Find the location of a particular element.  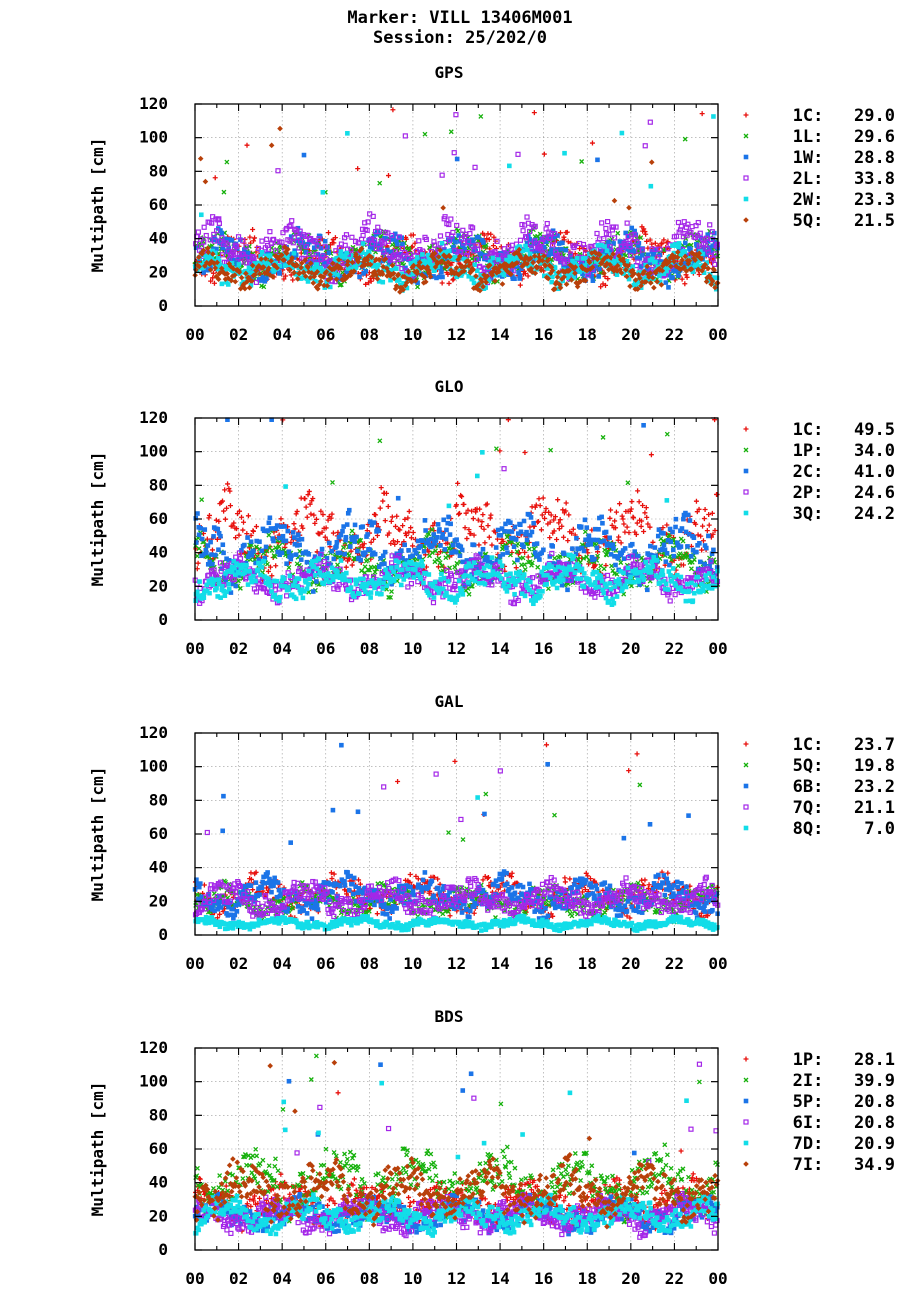

x-tick-label: 02 is located at coordinates (238, 334).